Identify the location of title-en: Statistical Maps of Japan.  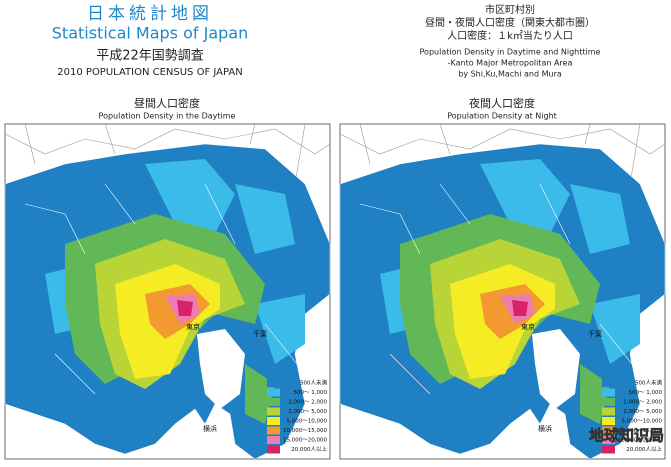
(150, 33).